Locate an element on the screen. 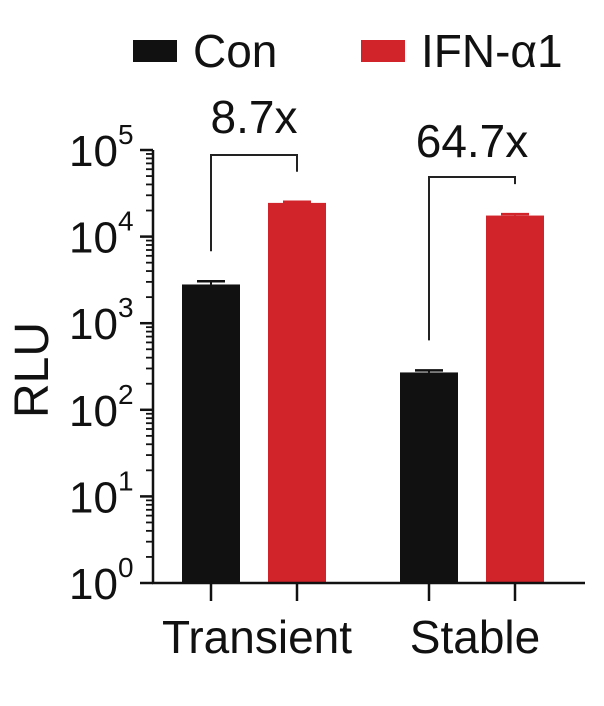  x-tick-label: Stable is located at coordinates (475, 637).